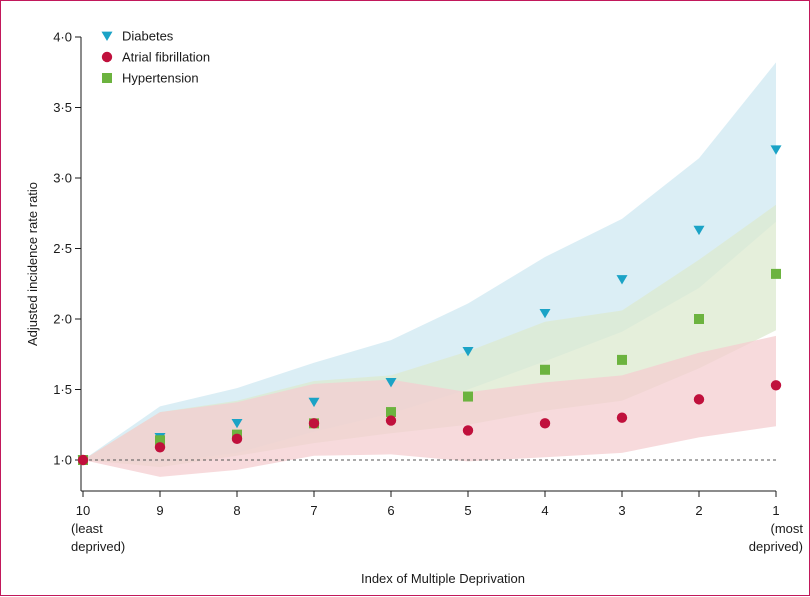 The image size is (810, 597). I want to click on x-tick-label: 6, so click(390, 510).